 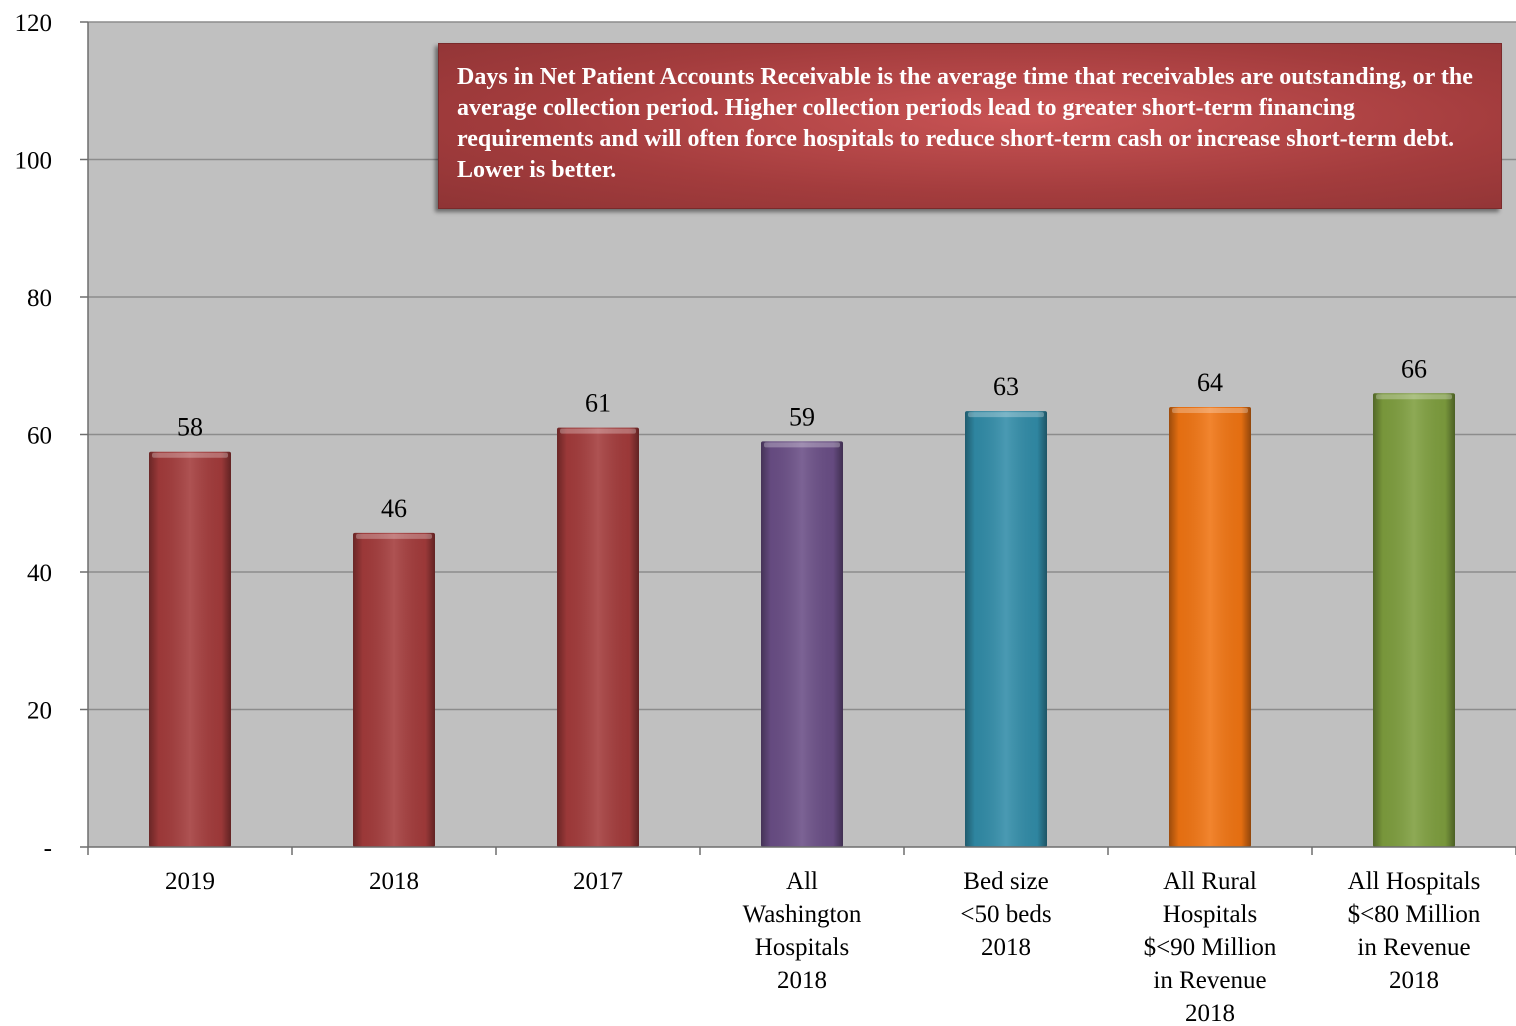 What do you see at coordinates (1005, 914) in the screenshot?
I see `x-category-label: Bed size <50 beds 2018` at bounding box center [1005, 914].